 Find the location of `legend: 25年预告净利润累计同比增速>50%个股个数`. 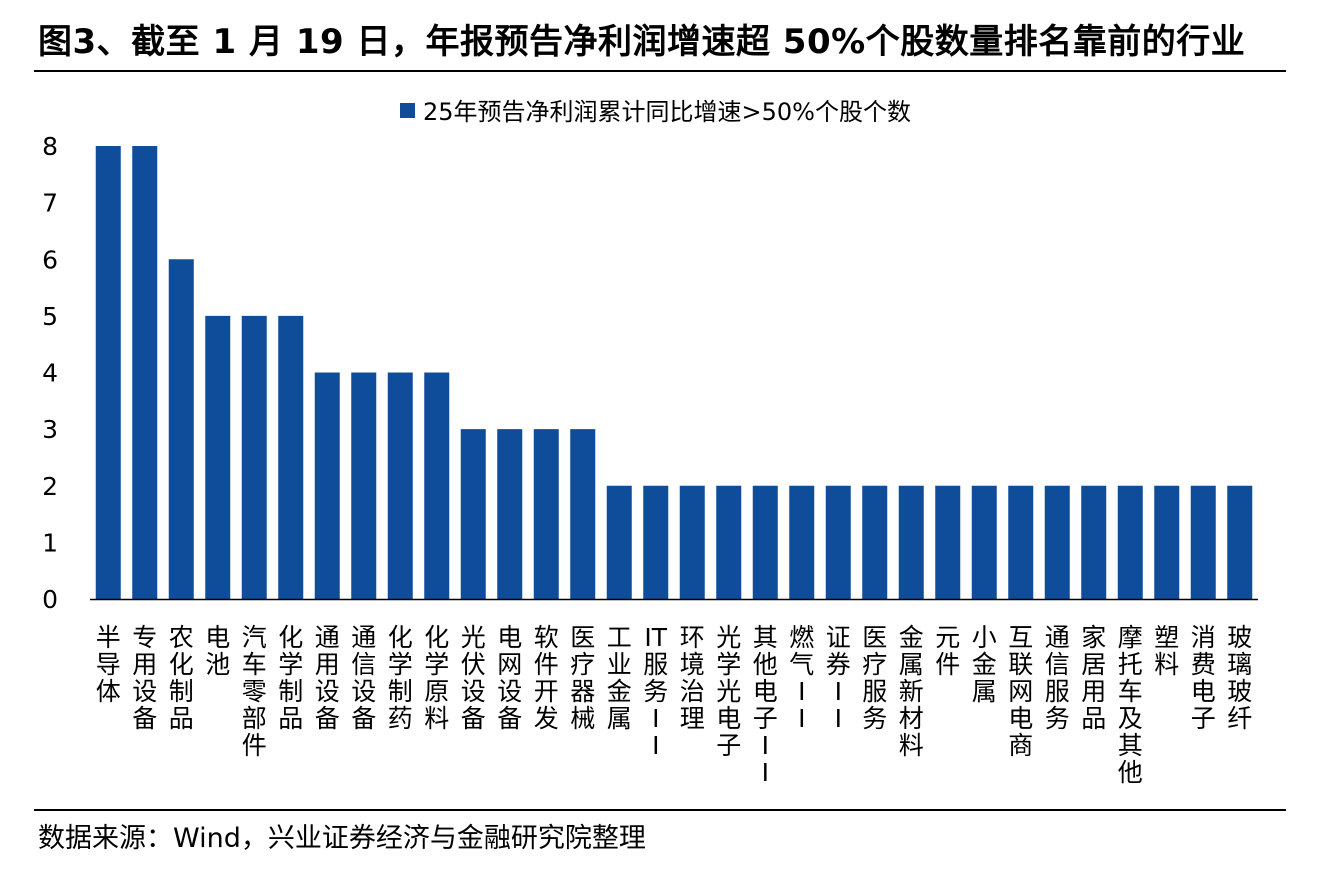

legend: 25年预告净利润累计同比增速>50%个股个数 is located at coordinates (655, 112).